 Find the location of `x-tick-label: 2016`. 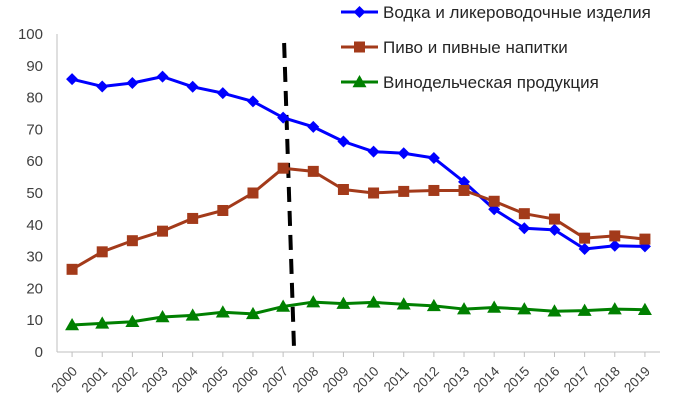

x-tick-label: 2016 is located at coordinates (547, 380).